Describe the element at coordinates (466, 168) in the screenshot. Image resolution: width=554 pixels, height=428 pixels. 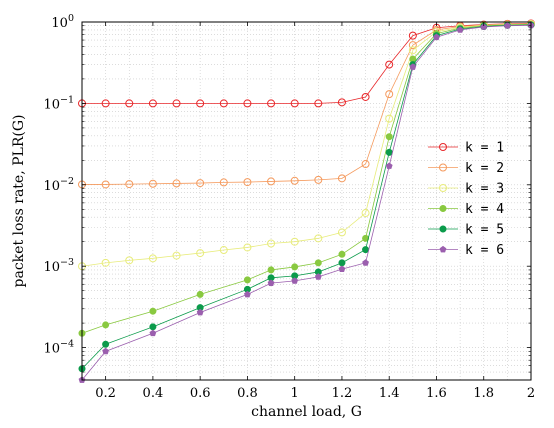
I see `legend-item: k = 2` at that location.